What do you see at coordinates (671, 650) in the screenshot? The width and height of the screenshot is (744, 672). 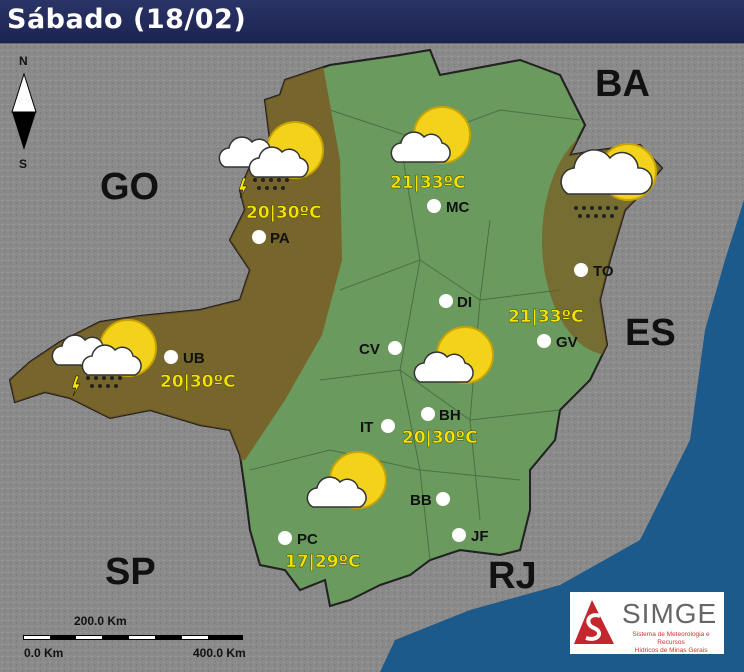 I see `logo-subtitle-line-2: Hídricos de Minas Gerais` at bounding box center [671, 650].